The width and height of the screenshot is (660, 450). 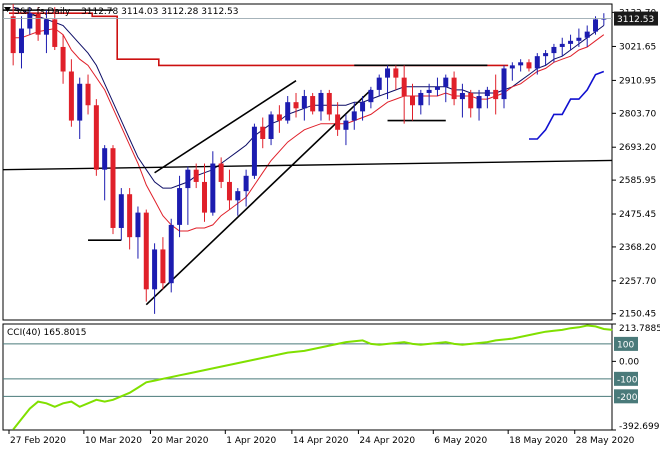 What do you see at coordinates (387, 441) in the screenshot?
I see `x-tick-label: 24 Apr 2020` at bounding box center [387, 441].